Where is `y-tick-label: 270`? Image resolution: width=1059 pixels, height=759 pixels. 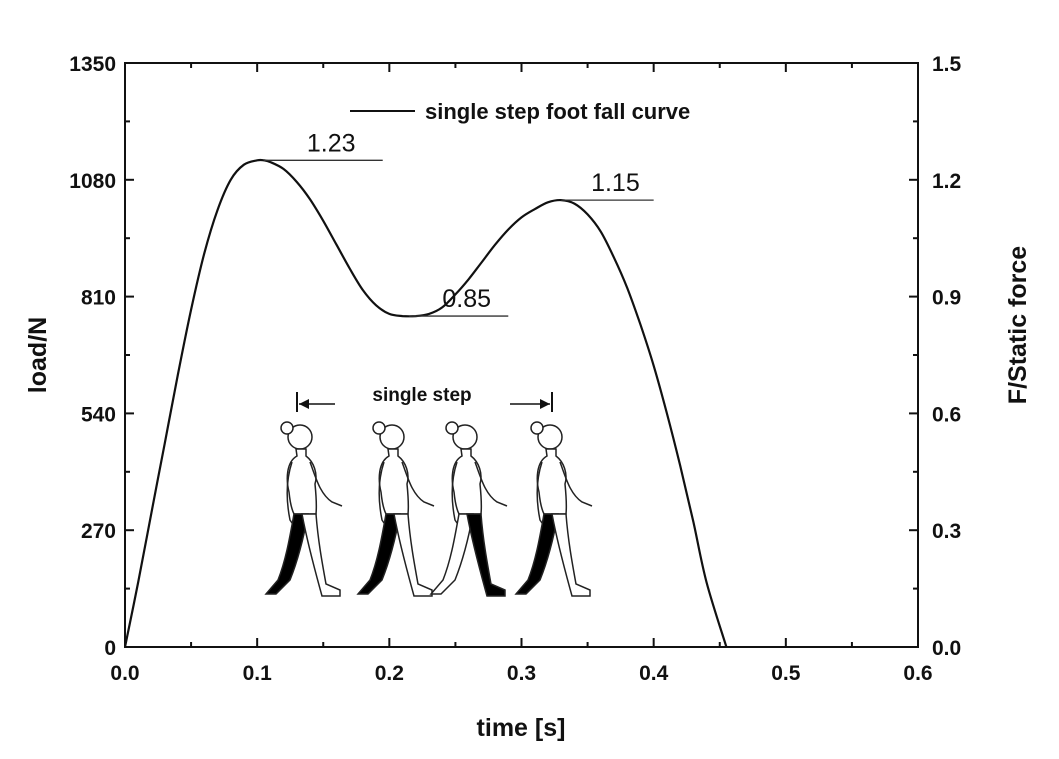 y-tick-label: 270 is located at coordinates (98, 531).